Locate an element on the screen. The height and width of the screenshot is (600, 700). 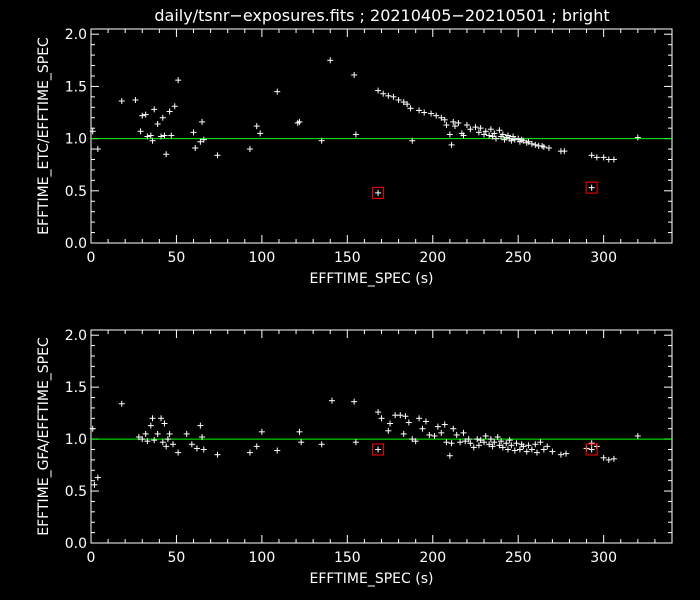
x-axis-label: EFFTIME_SPEC (s) is located at coordinates (372, 279).